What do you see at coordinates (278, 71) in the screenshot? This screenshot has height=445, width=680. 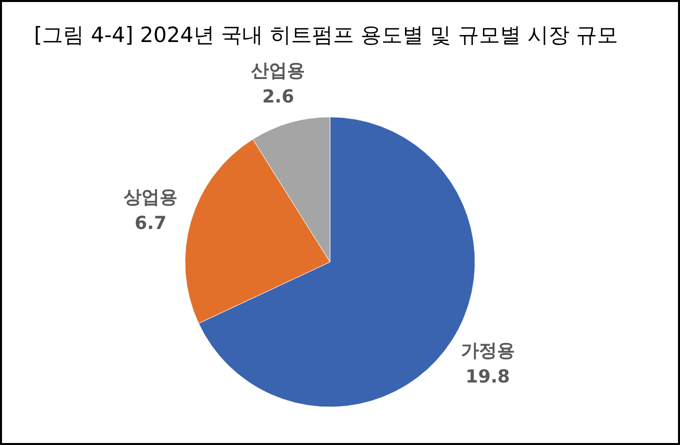 I see `slice-label: 산업용` at bounding box center [278, 71].